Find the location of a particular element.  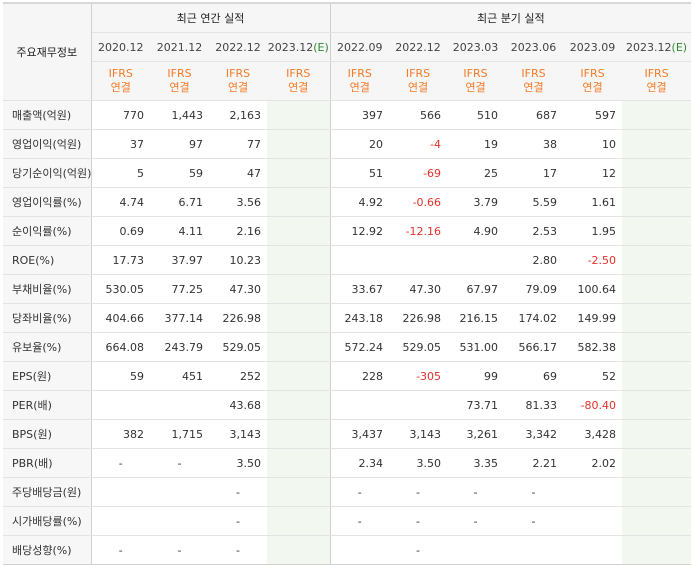

table-cell: 3,143 is located at coordinates (238, 434).